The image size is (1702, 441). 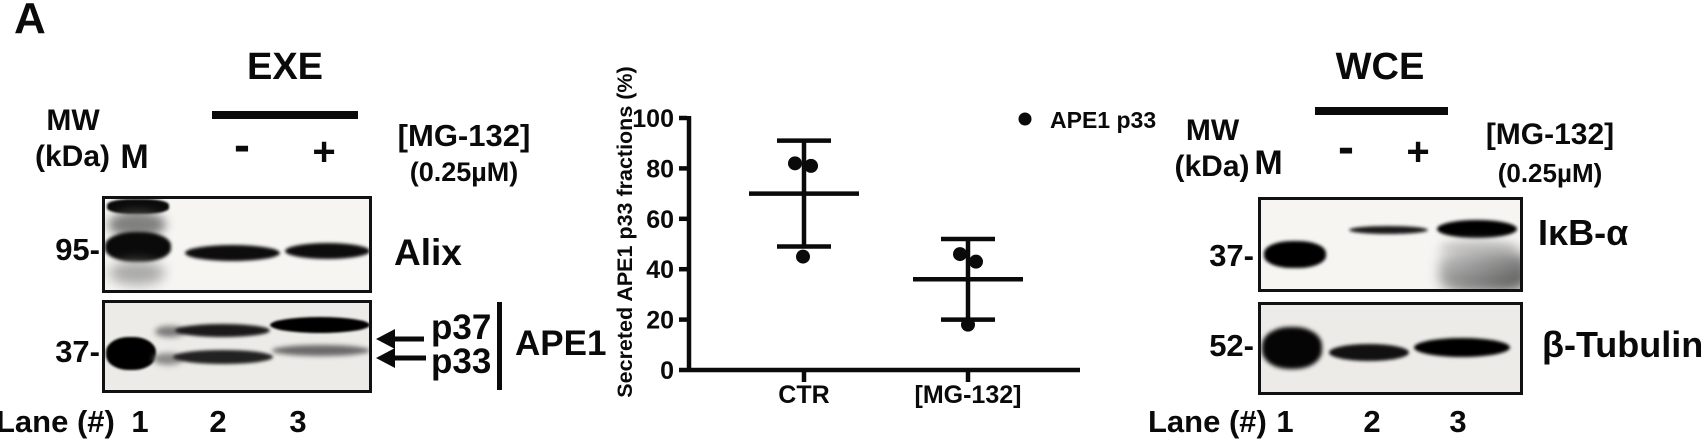 I want to click on ape1-blot-image, so click(x=237, y=346).